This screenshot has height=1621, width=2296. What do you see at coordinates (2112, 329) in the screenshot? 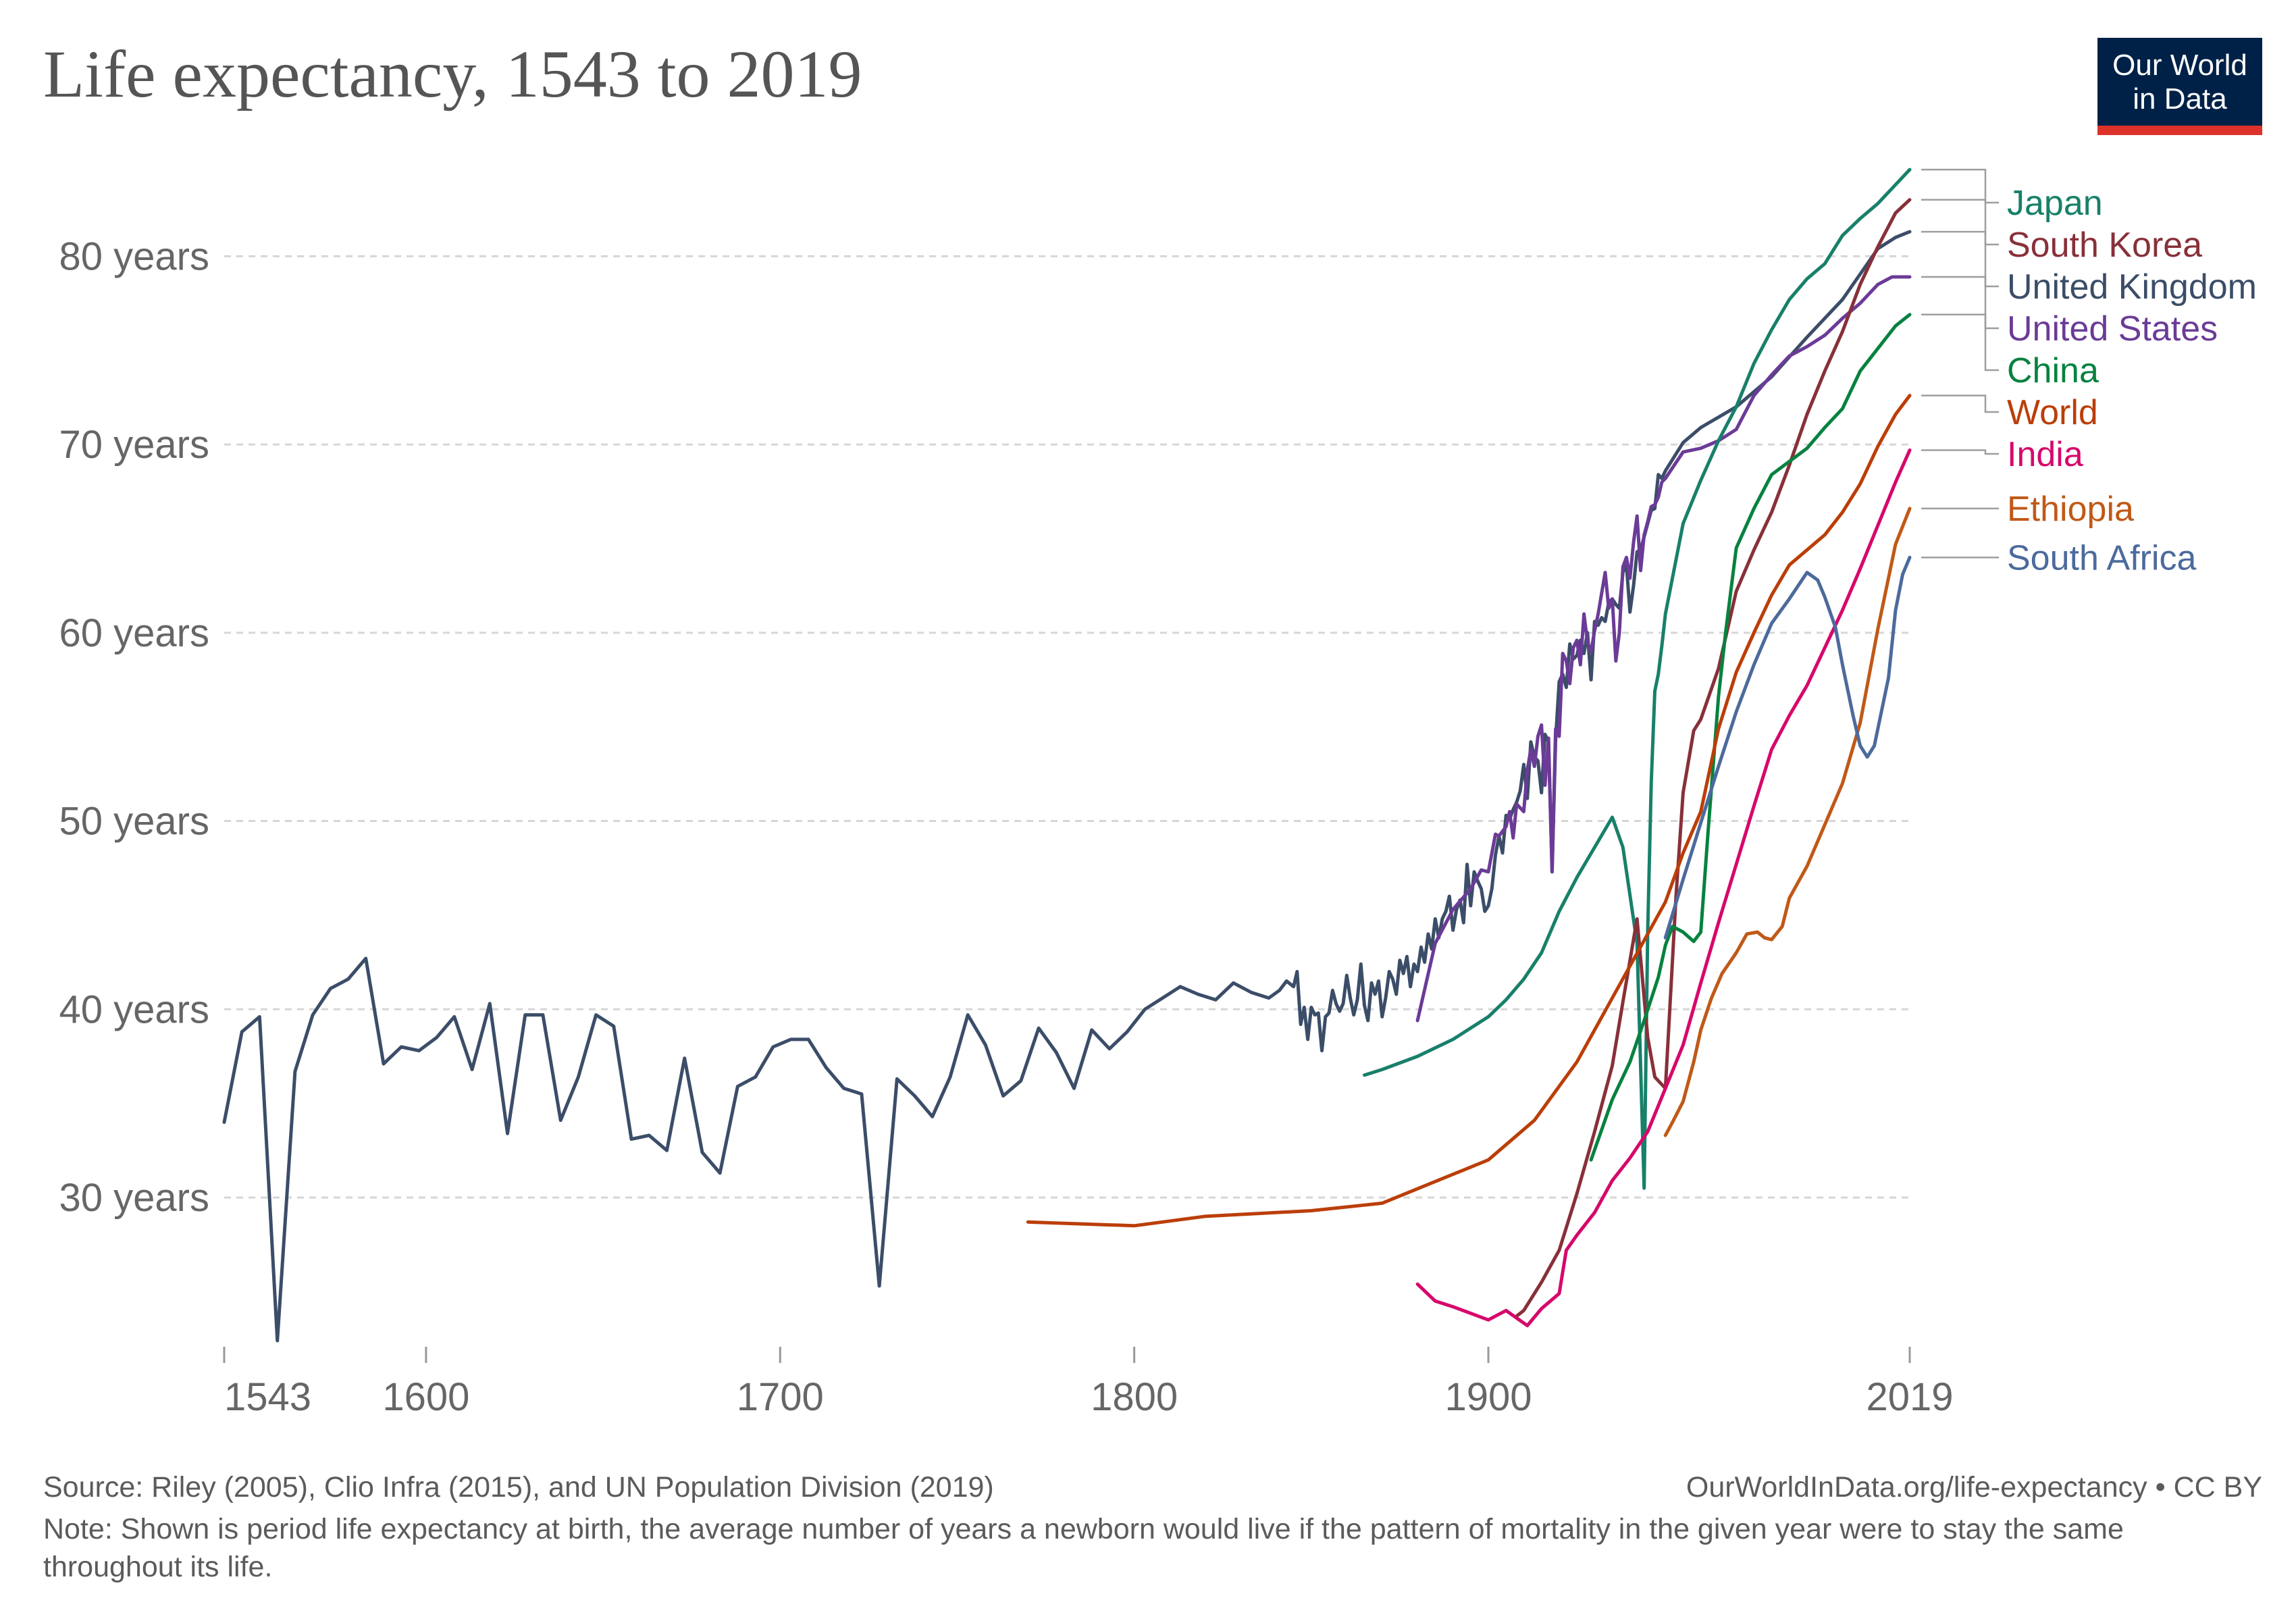
I see `legend-label-united-states: United States` at bounding box center [2112, 329].